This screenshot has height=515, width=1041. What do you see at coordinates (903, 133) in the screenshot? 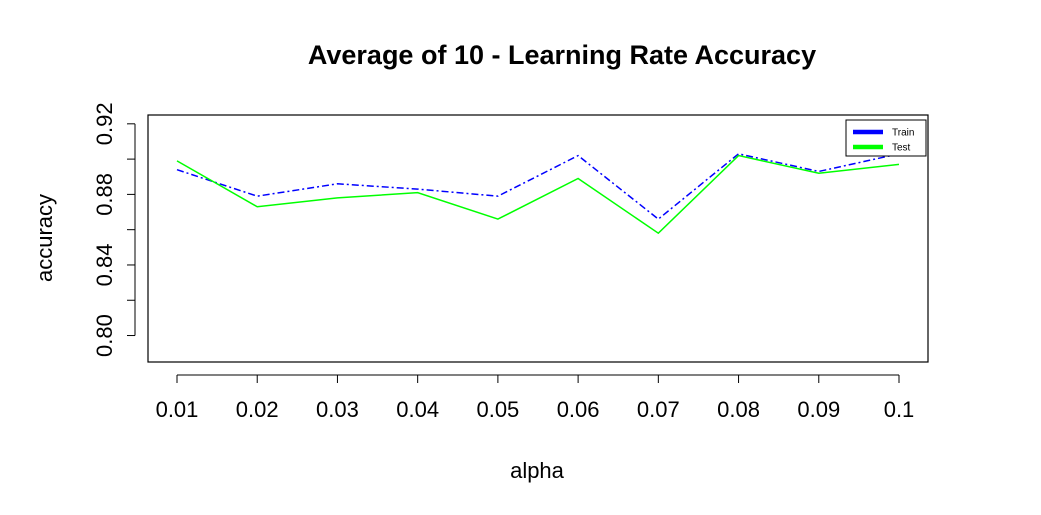
I see `legend-label-train: Train` at bounding box center [903, 133].